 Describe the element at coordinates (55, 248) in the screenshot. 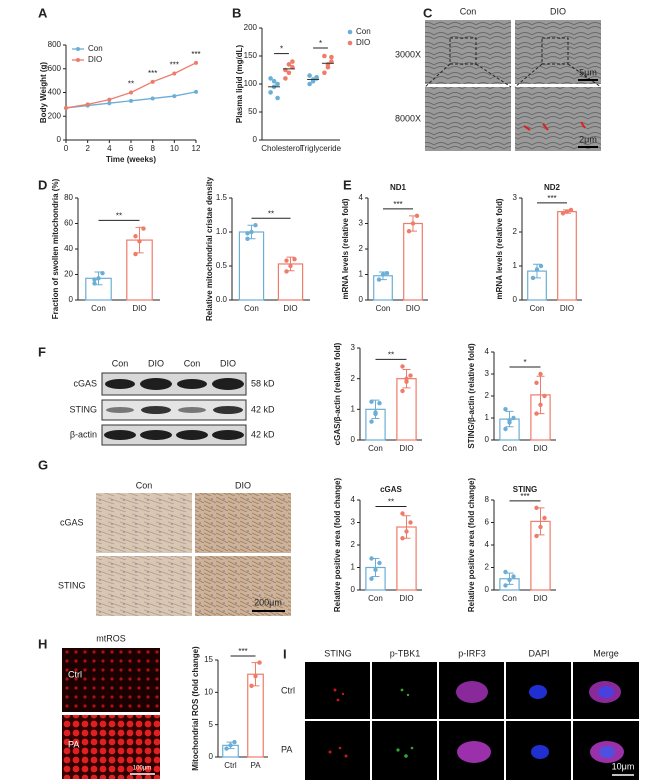

I see `y-axis-label: Fraction of swollen mitochondria (%)` at that location.